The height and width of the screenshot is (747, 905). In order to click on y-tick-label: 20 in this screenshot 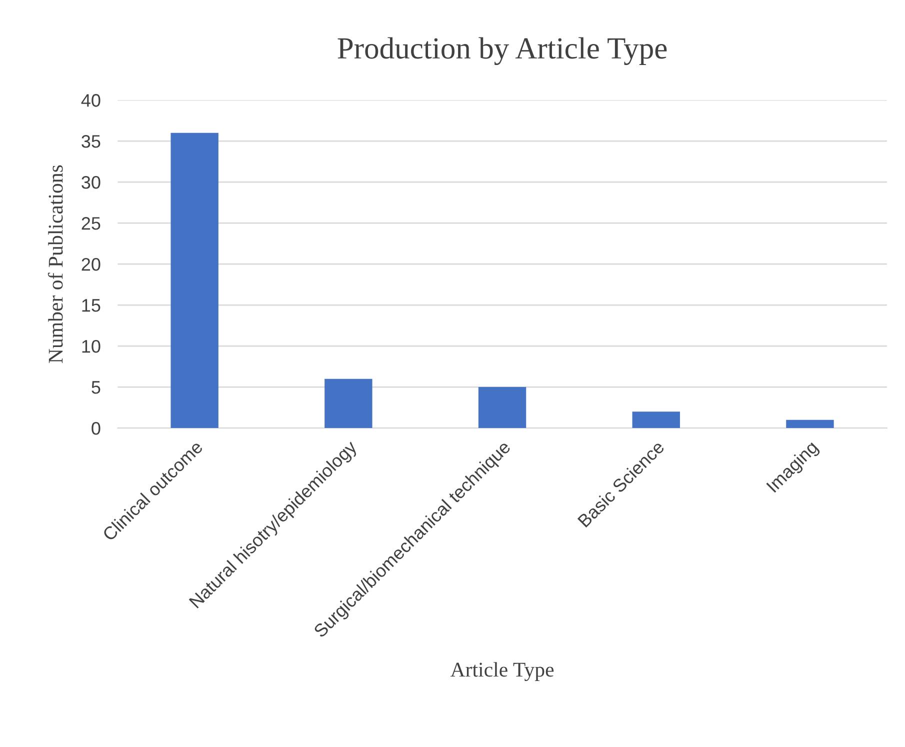, I will do `click(91, 264)`.